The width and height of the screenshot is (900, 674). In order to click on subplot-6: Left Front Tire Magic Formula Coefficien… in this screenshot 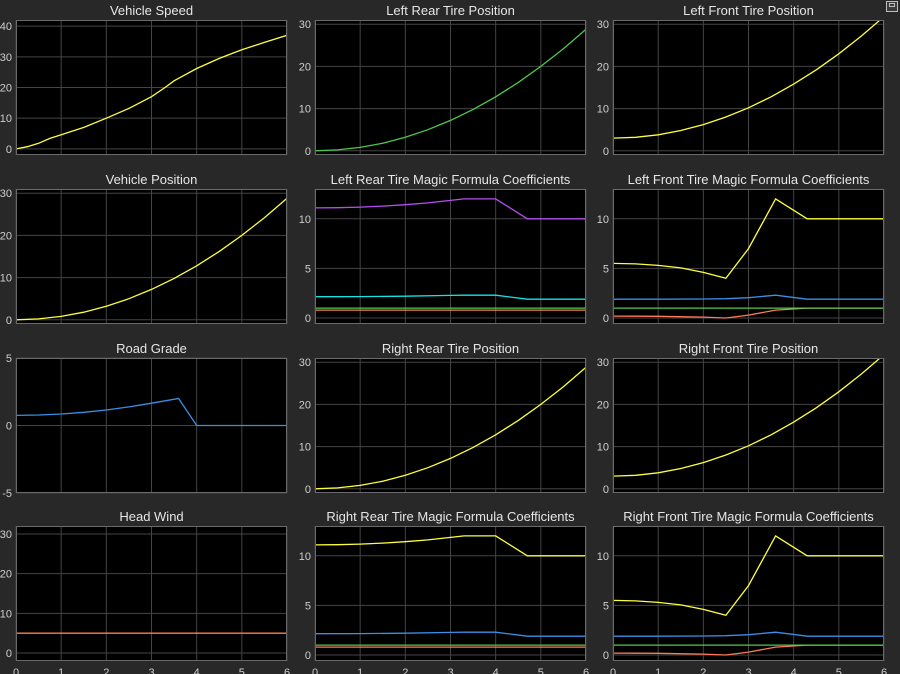, I will do `click(741, 248)`.